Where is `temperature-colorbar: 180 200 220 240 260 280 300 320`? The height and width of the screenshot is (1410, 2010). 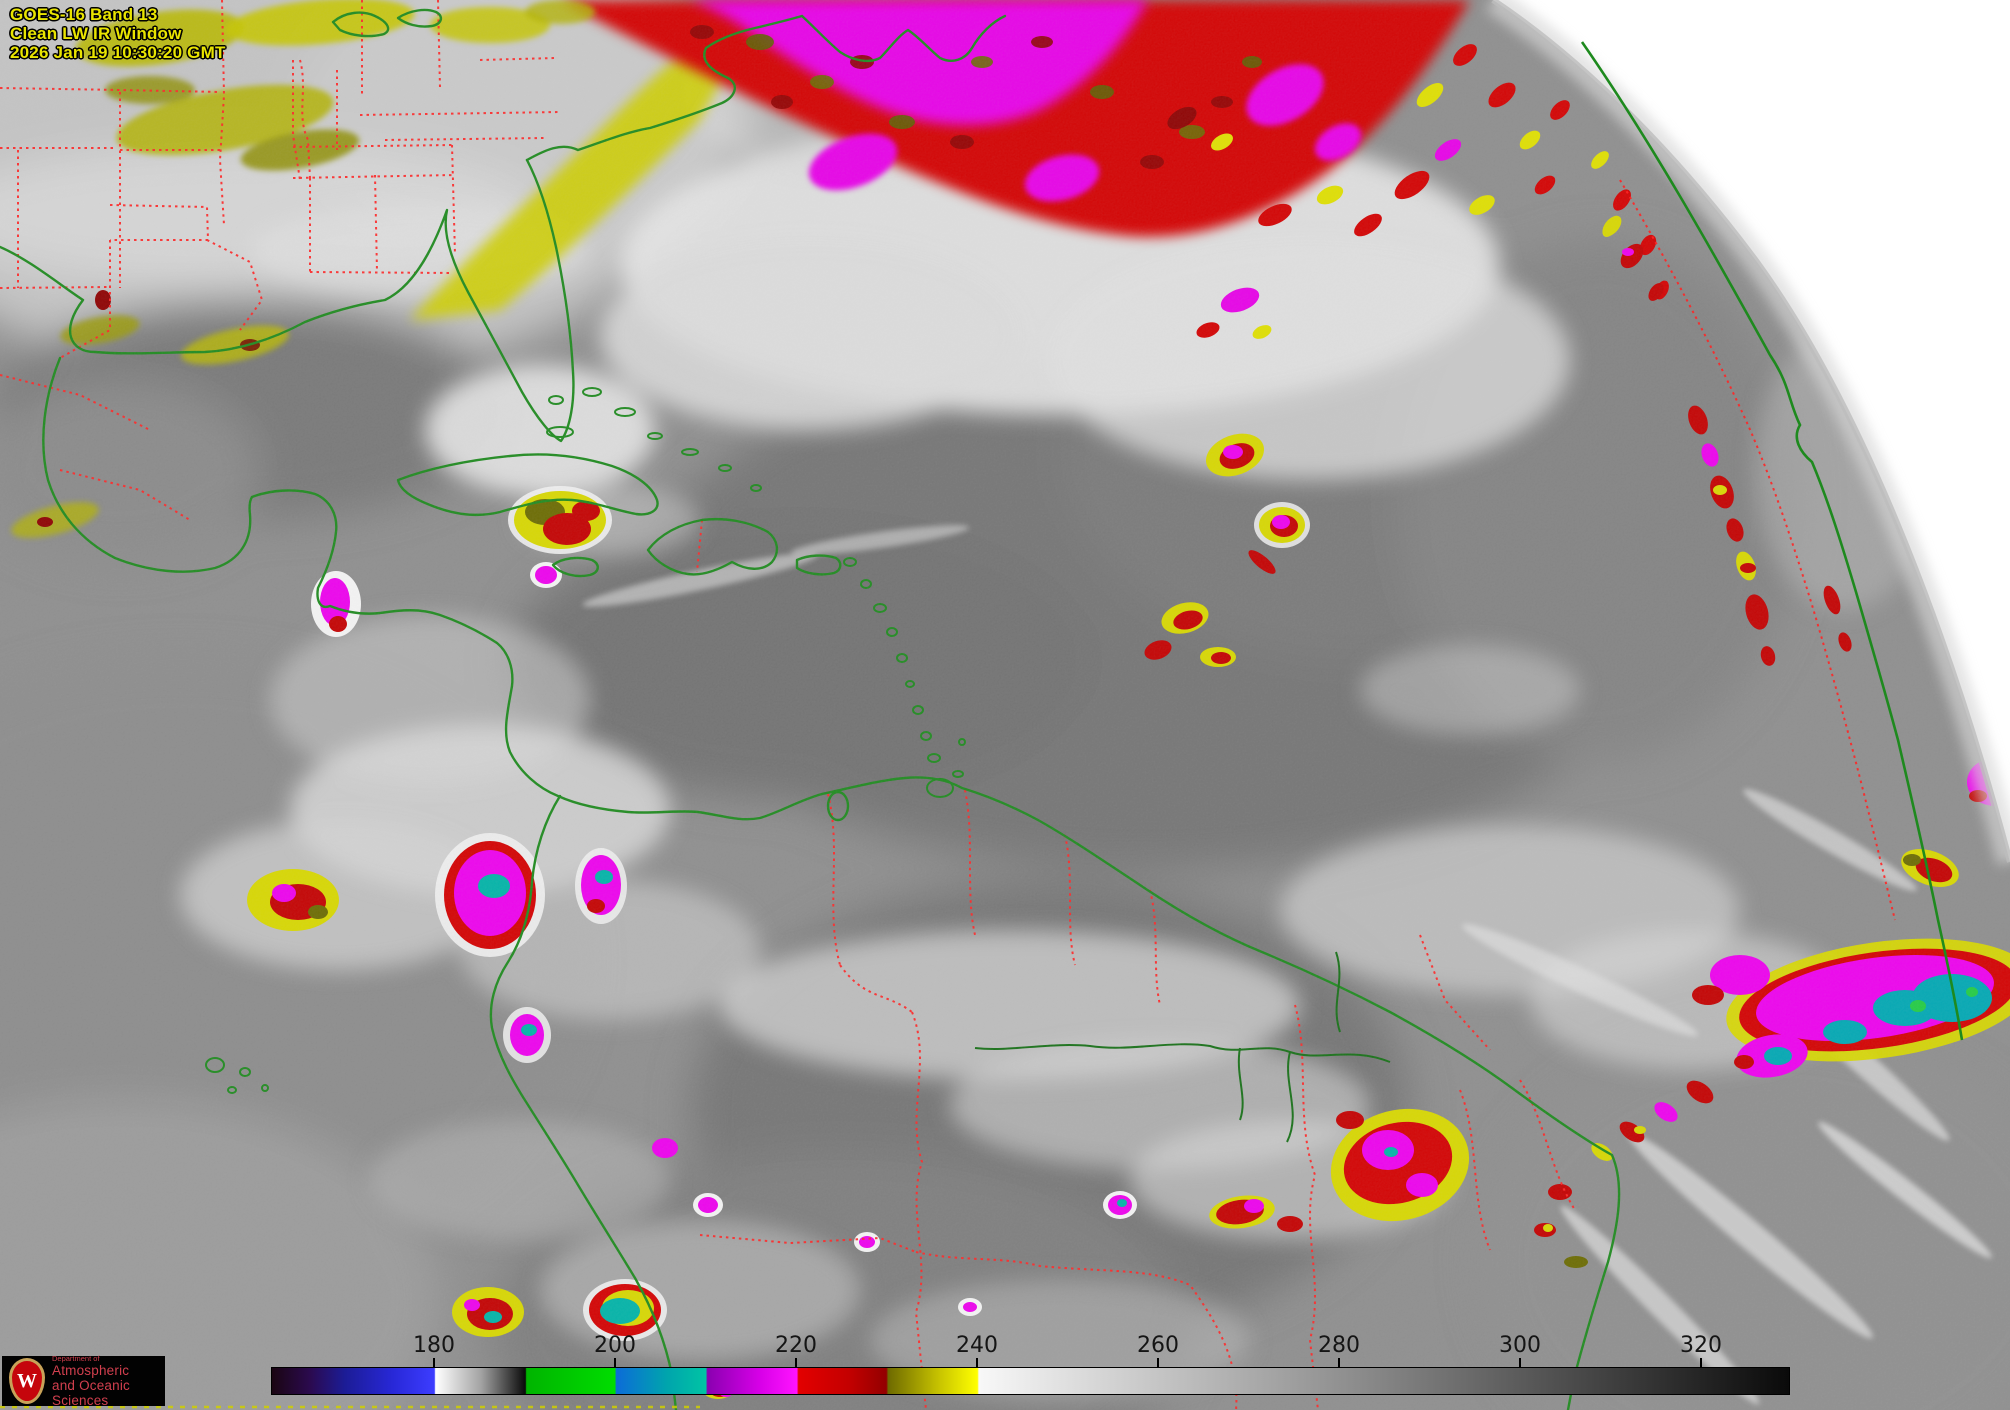 temperature-colorbar: 180 200 220 240 260 280 300 320 is located at coordinates (1030, 1362).